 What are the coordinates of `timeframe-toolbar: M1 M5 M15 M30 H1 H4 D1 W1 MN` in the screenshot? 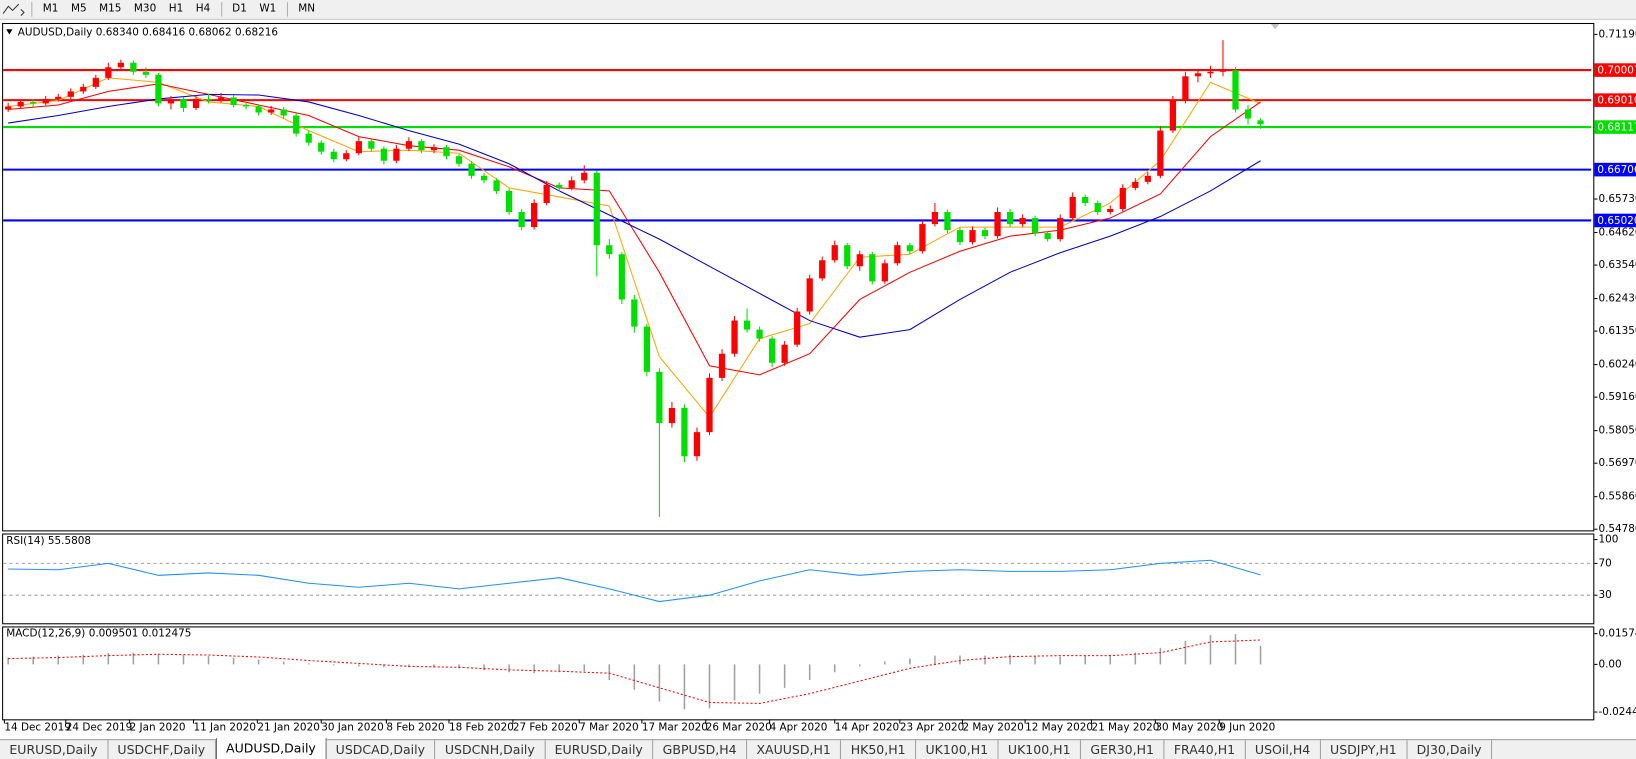 It's located at (818, 10).